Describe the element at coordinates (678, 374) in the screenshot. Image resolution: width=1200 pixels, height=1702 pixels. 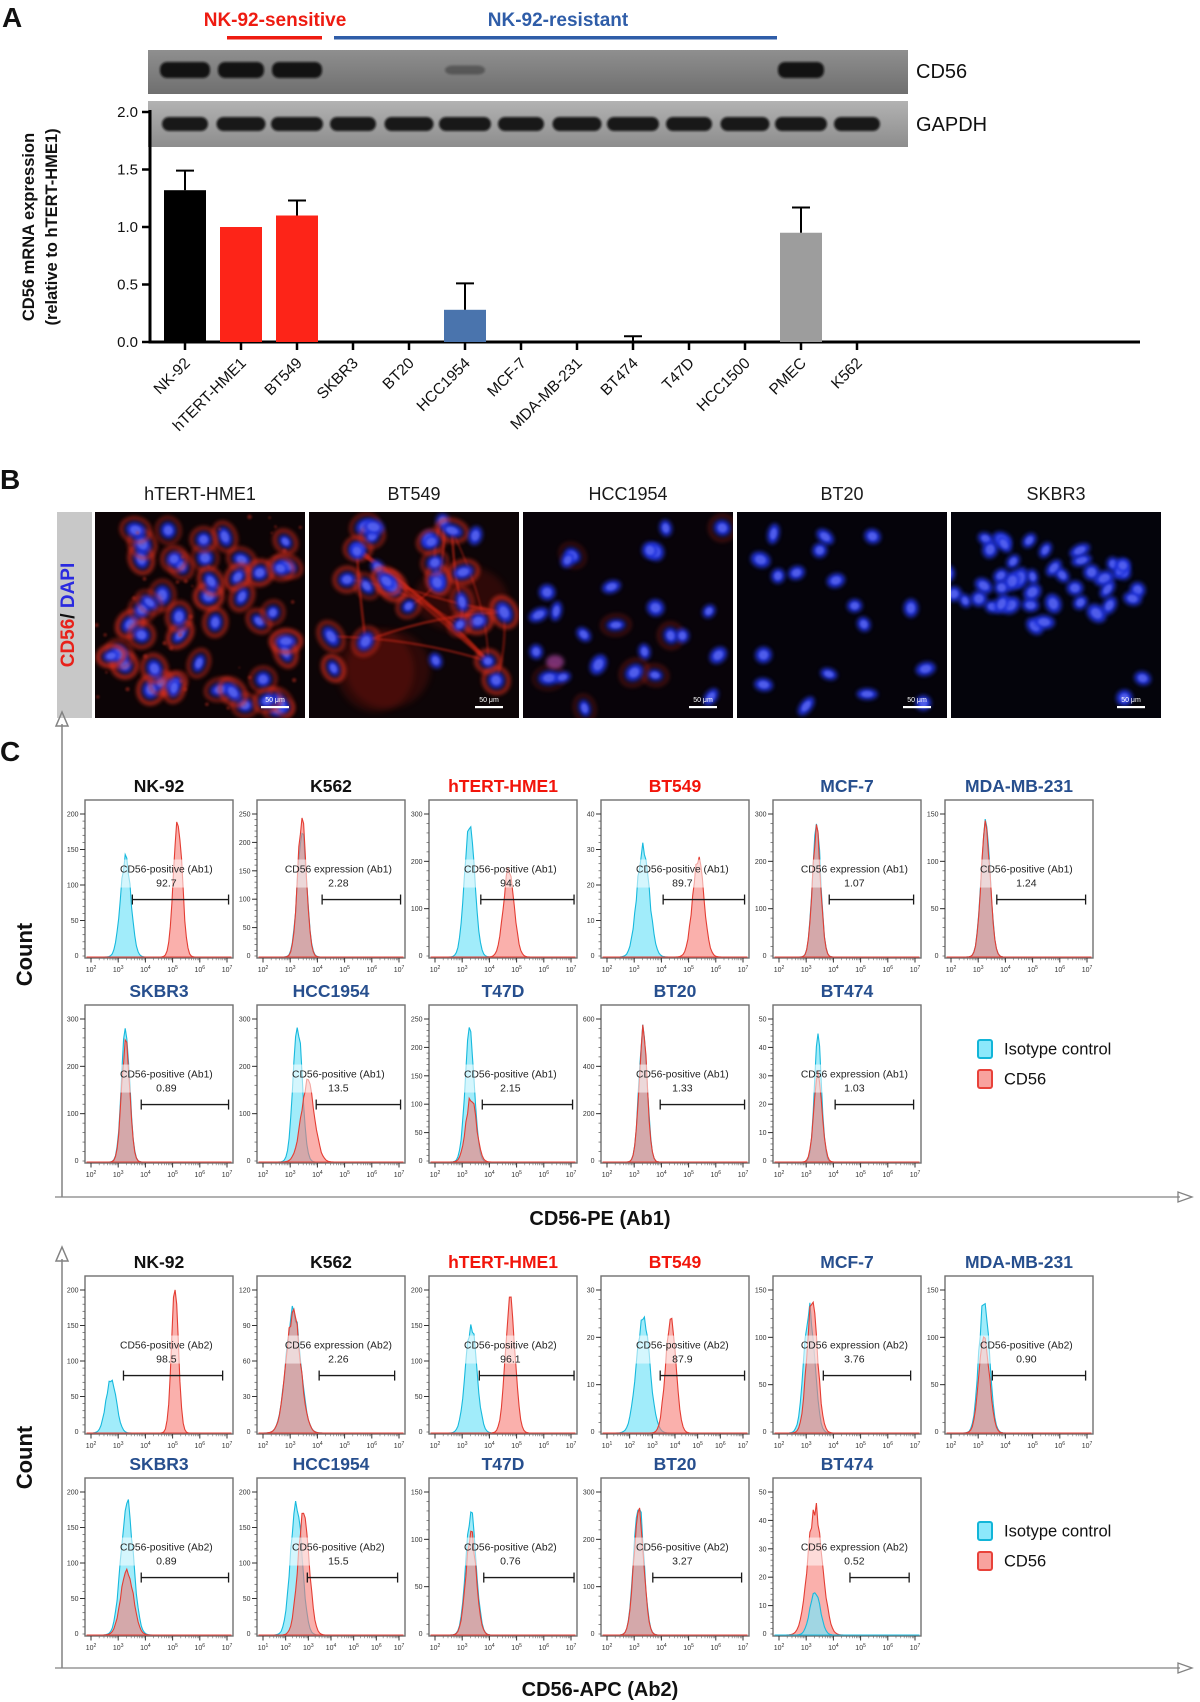
I see `a-category-T47D: T47D` at that location.